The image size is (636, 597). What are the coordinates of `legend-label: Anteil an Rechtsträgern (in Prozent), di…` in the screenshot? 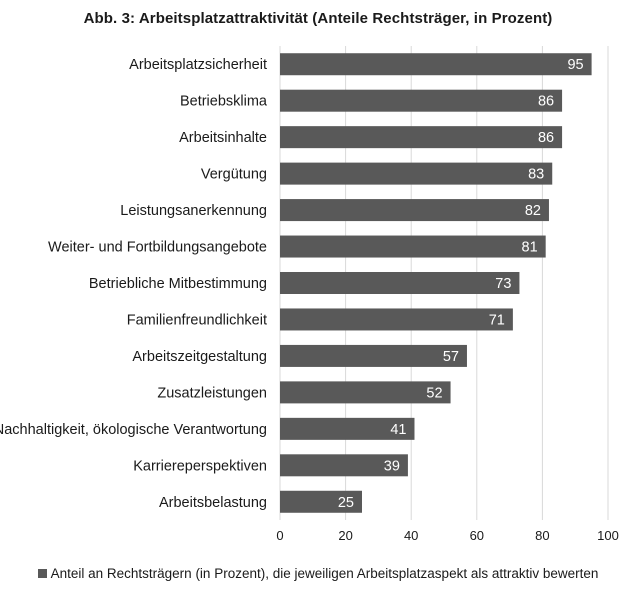 It's located at (324, 573).